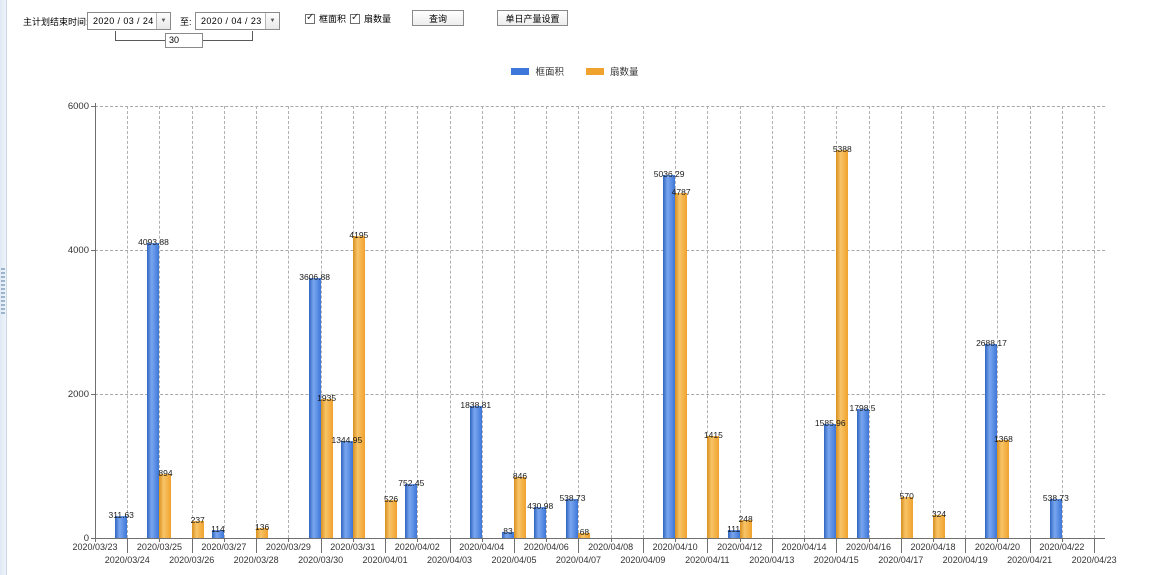 This screenshot has width=1150, height=575. What do you see at coordinates (163, 21) in the screenshot?
I see `date-from-dropdown-arrow-icon: ▼` at bounding box center [163, 21].